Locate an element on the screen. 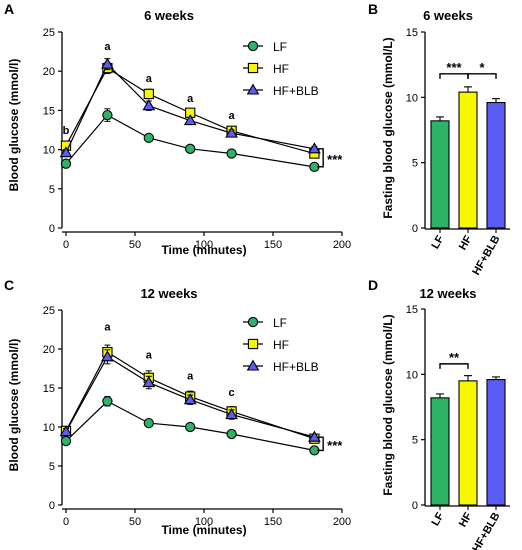  panel-b-significance-label: * is located at coordinates (482, 67).